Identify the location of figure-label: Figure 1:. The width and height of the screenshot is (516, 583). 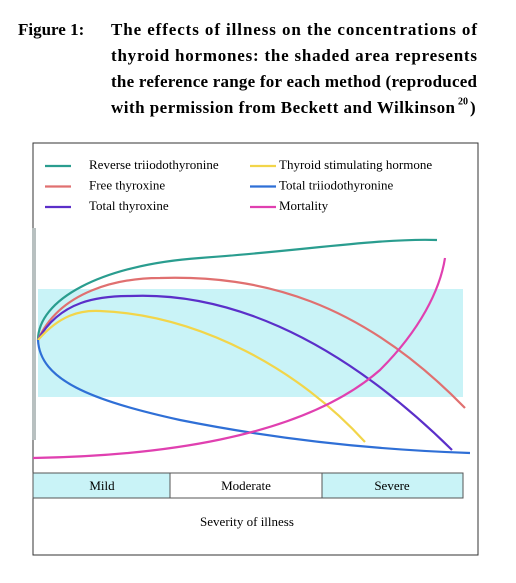
(51, 29).